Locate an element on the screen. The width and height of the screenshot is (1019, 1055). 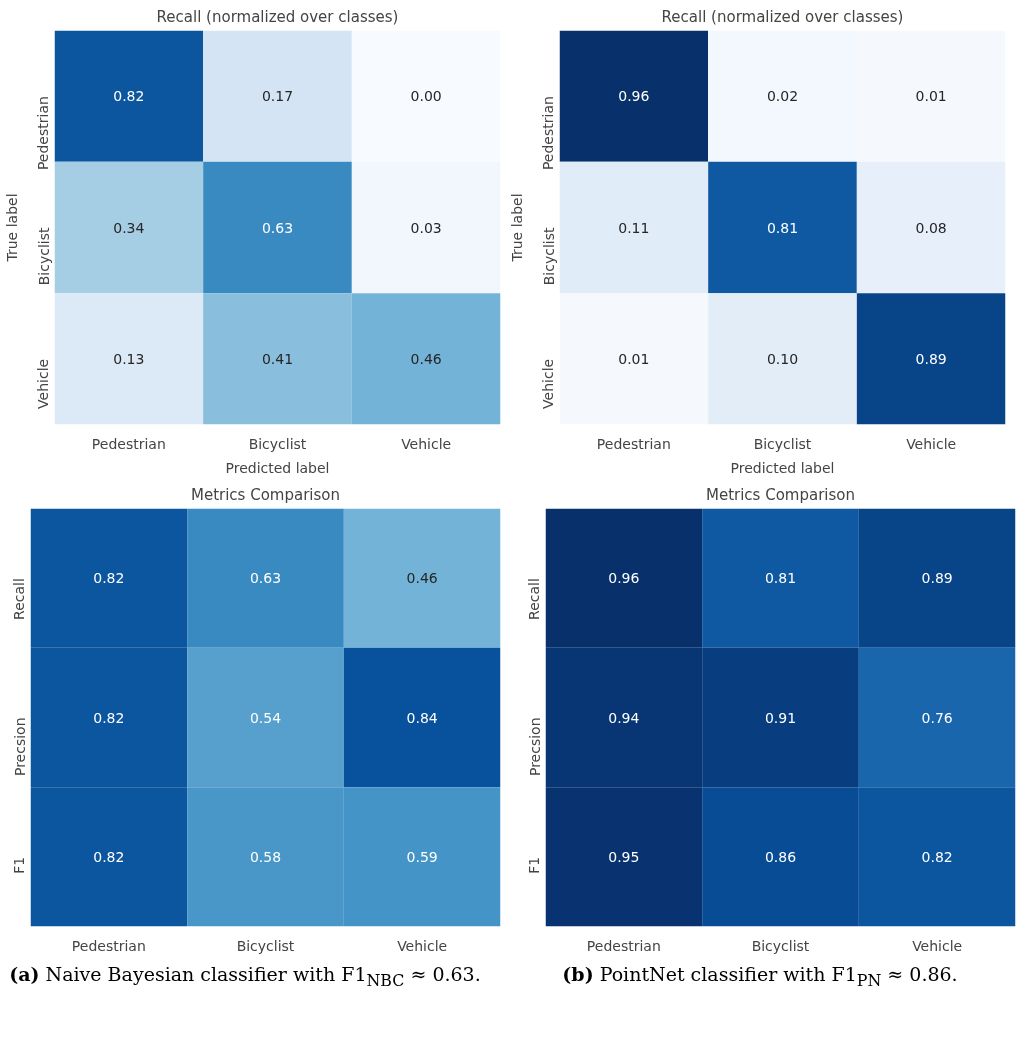
data-label: 0.00 is located at coordinates (426, 96).